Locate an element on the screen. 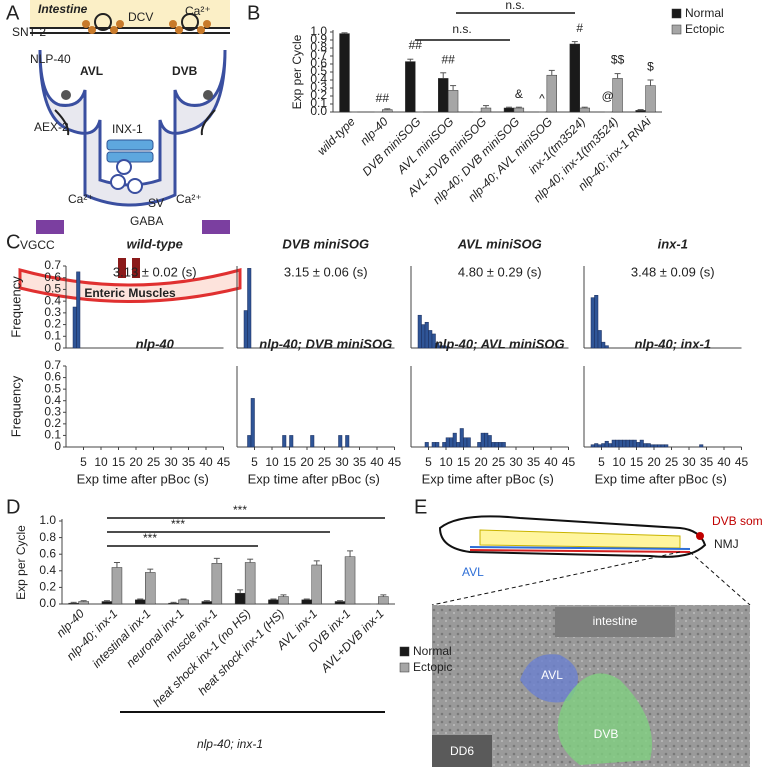  x-tick-label: 20 is located at coordinates (307, 462).